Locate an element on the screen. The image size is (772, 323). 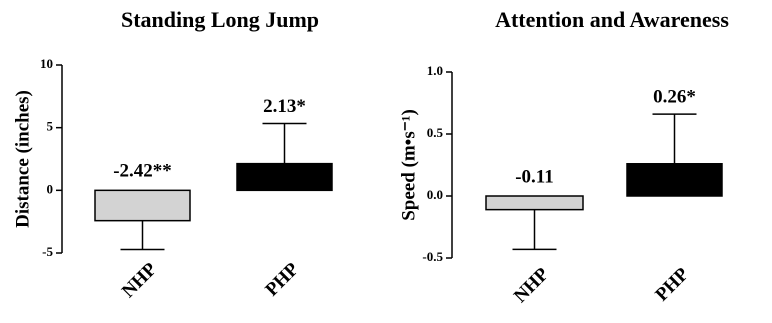
y-tick-label: -0.5 is located at coordinates (432, 256).